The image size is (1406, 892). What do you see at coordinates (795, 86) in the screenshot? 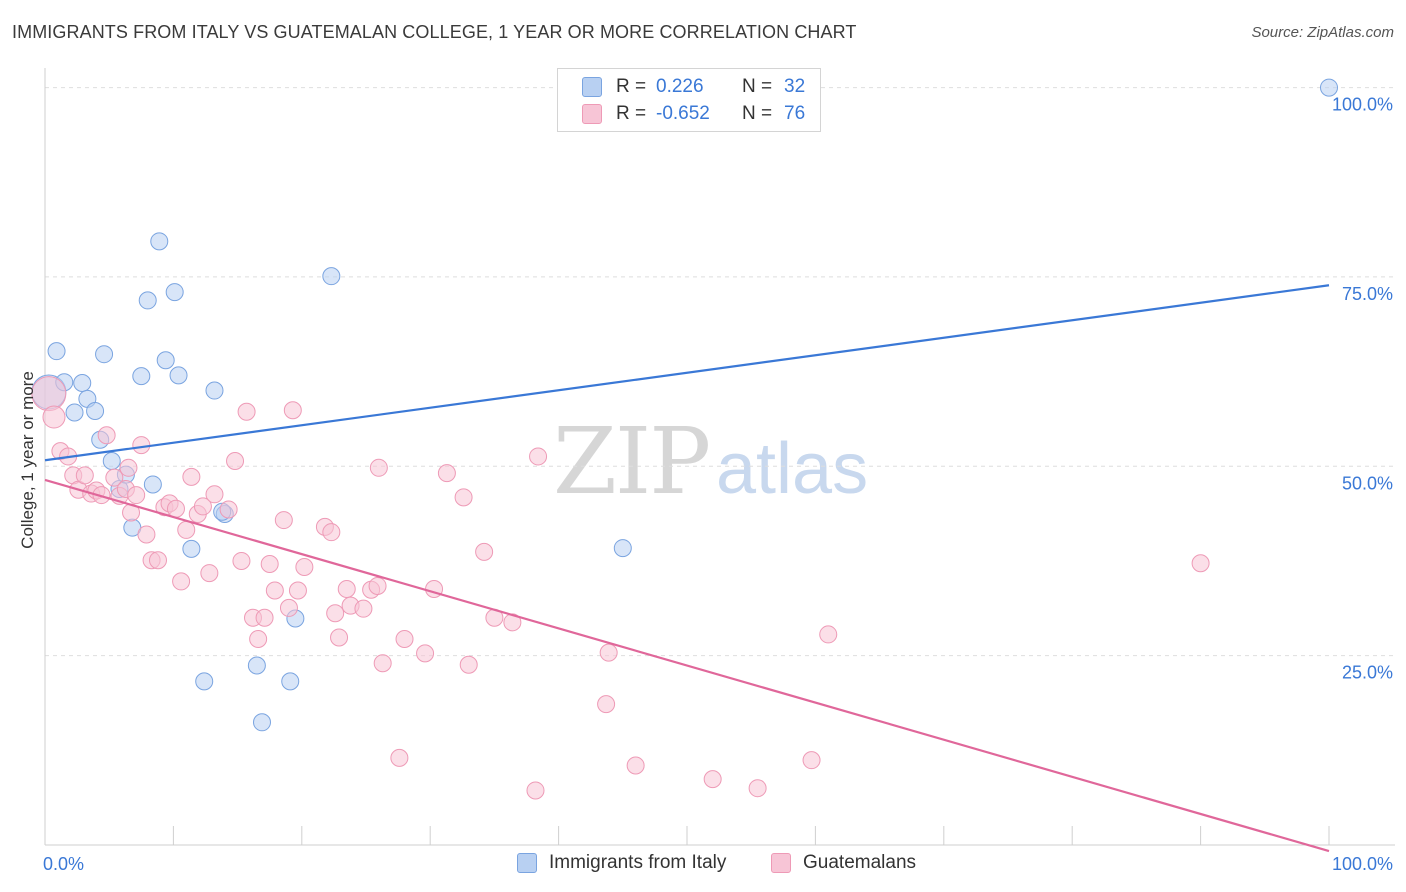
I see `legend-n-value-italy: 32` at bounding box center [795, 86].